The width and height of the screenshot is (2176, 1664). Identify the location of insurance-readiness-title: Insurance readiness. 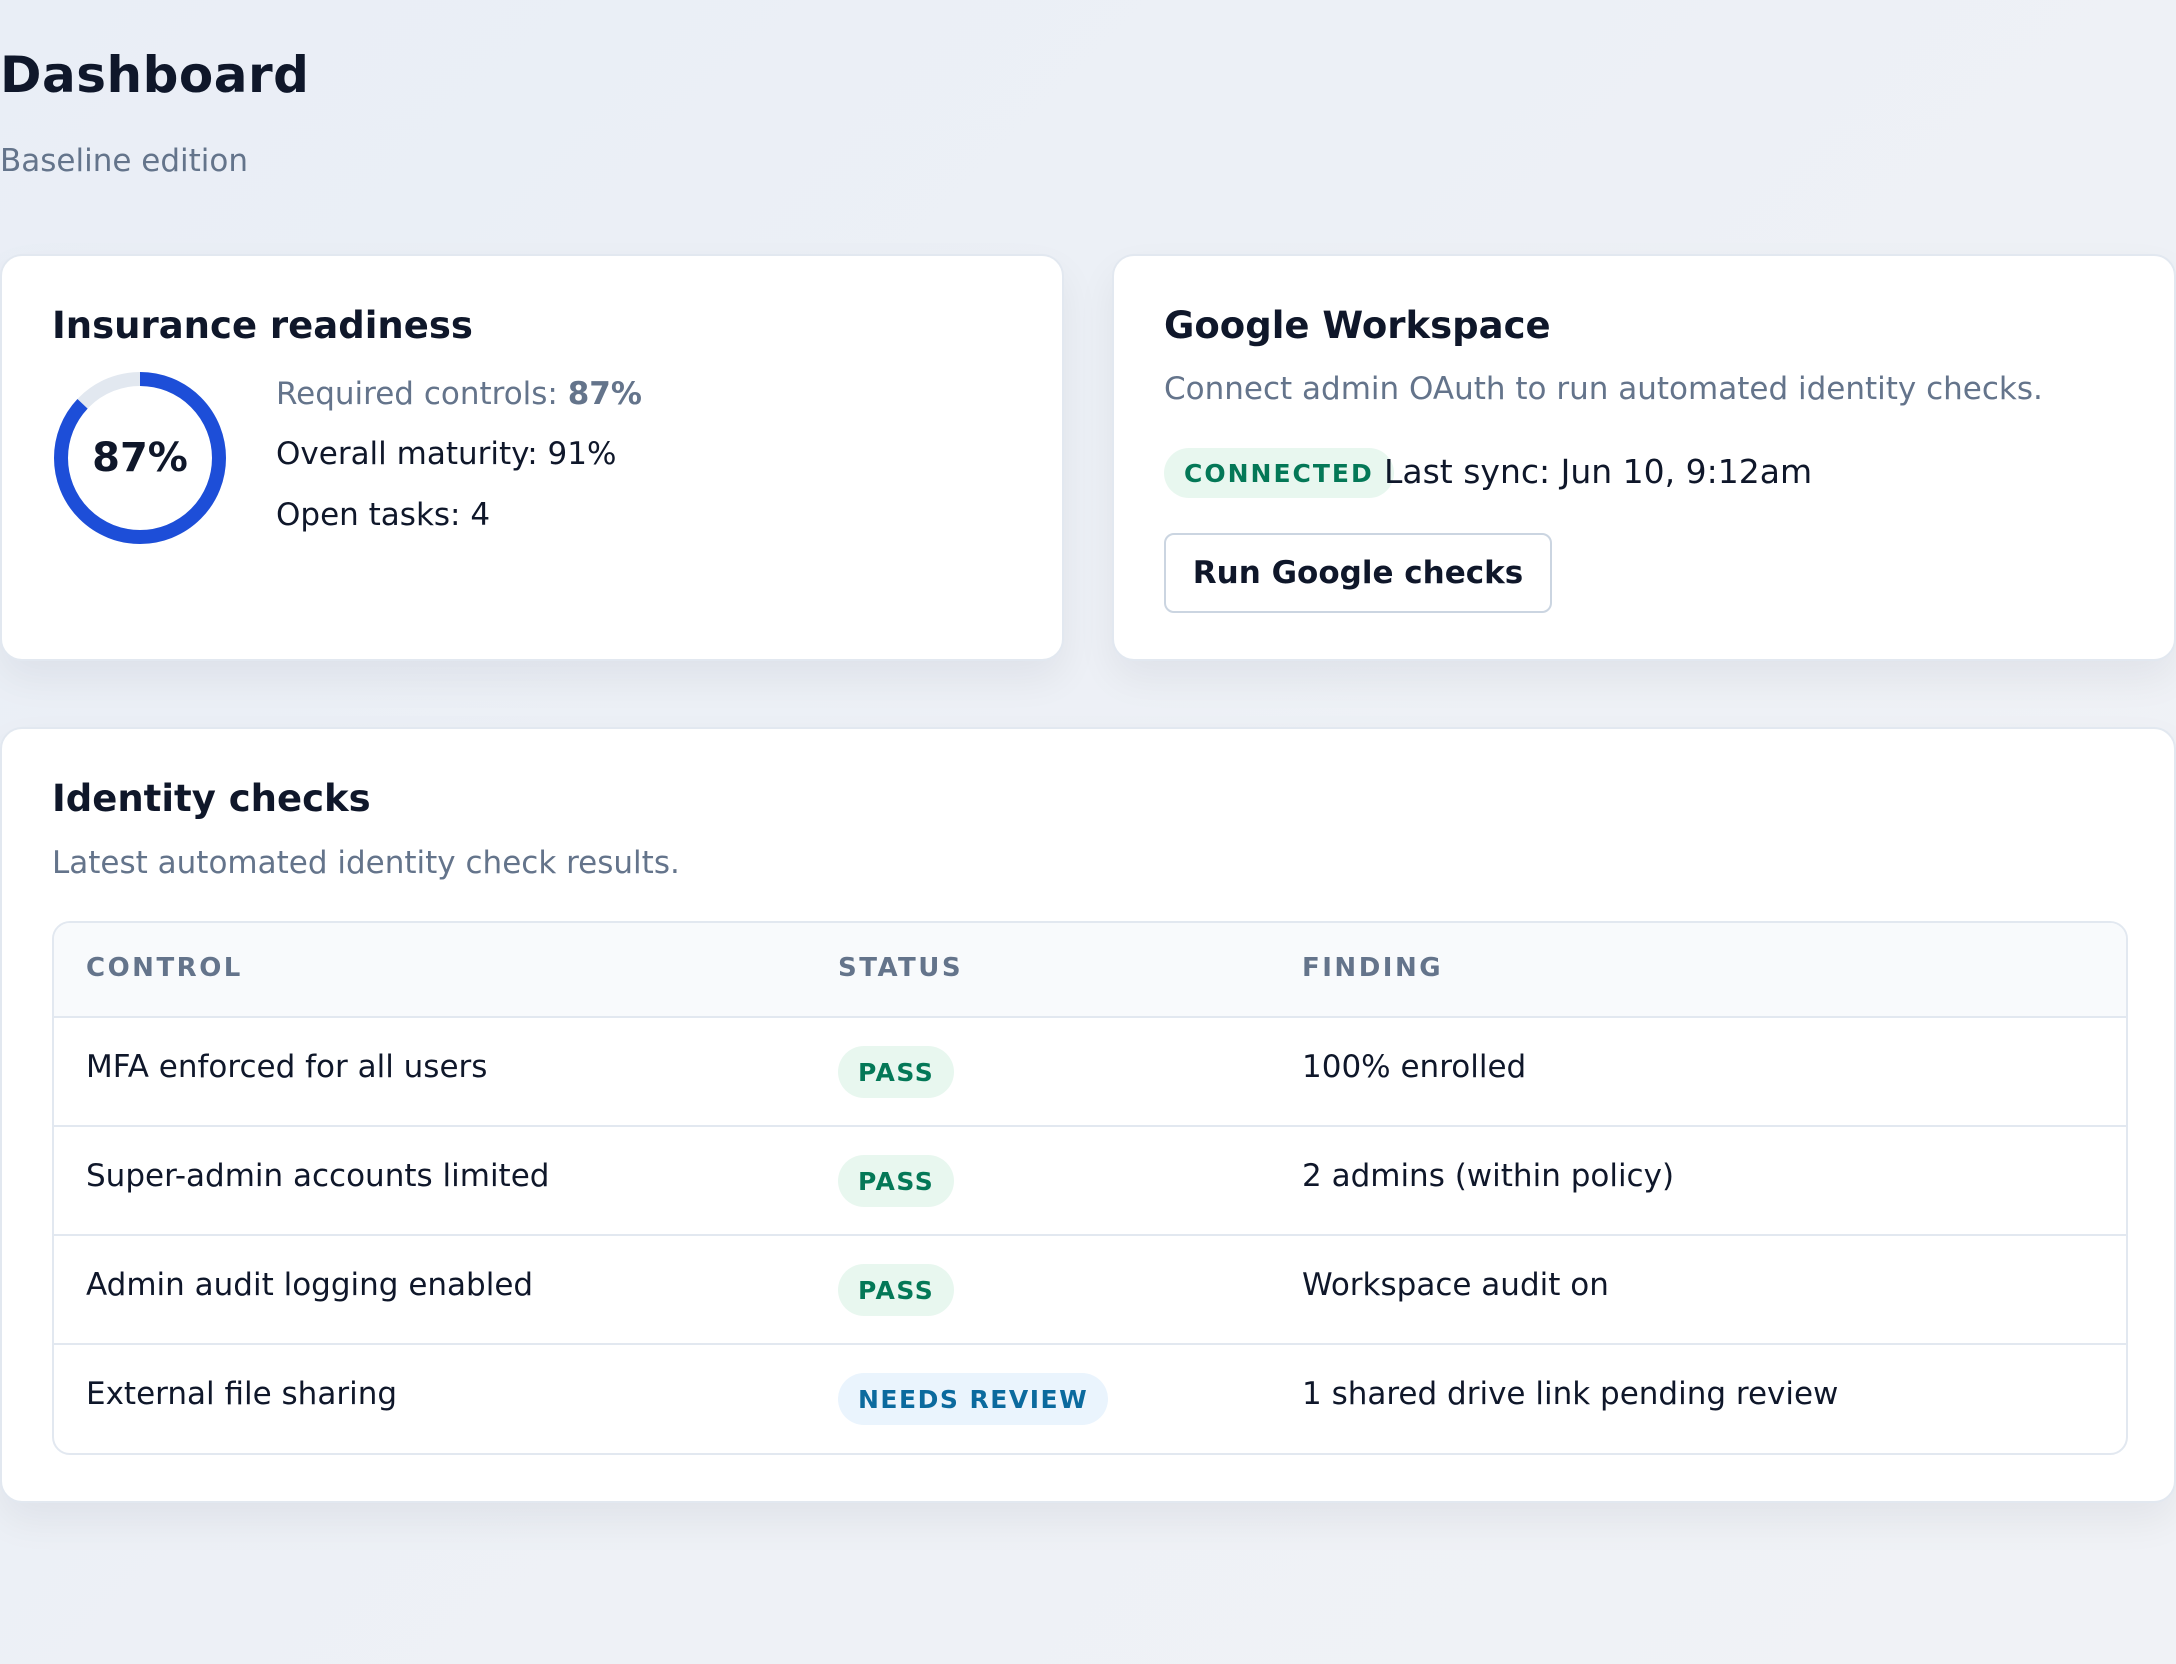
(262, 325).